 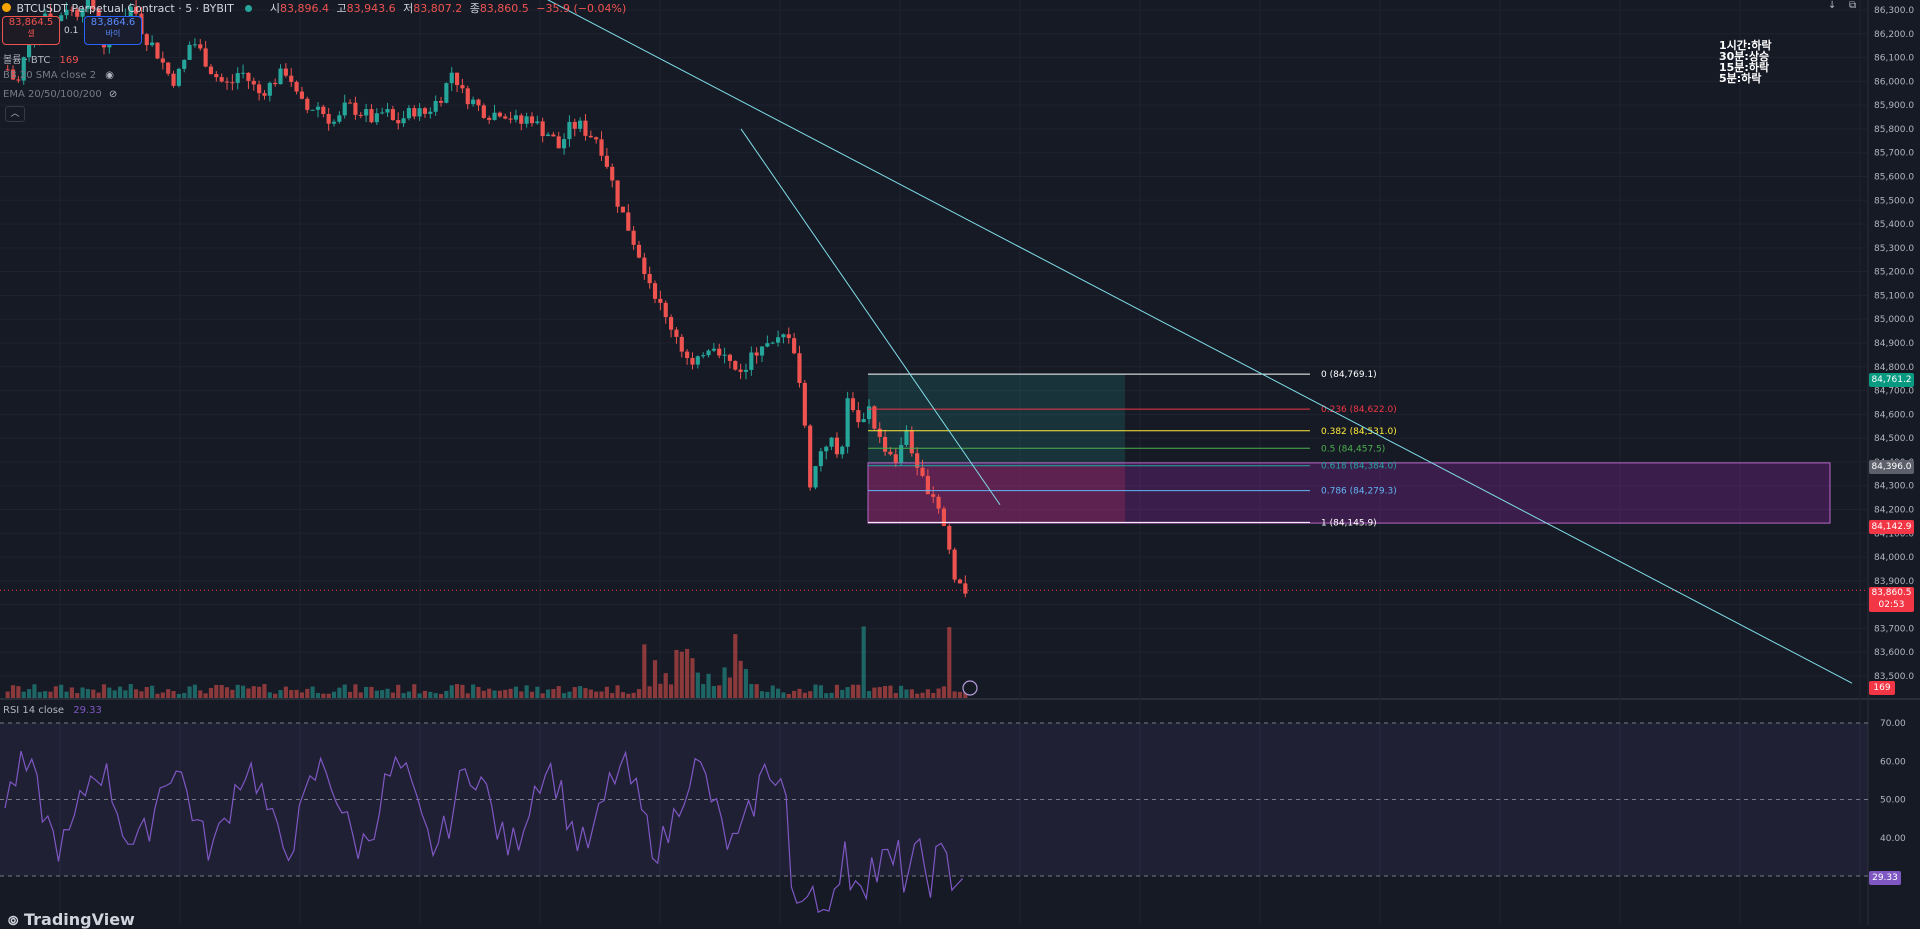 I want to click on price-tag-rsi: 29.33, so click(x=1885, y=878).